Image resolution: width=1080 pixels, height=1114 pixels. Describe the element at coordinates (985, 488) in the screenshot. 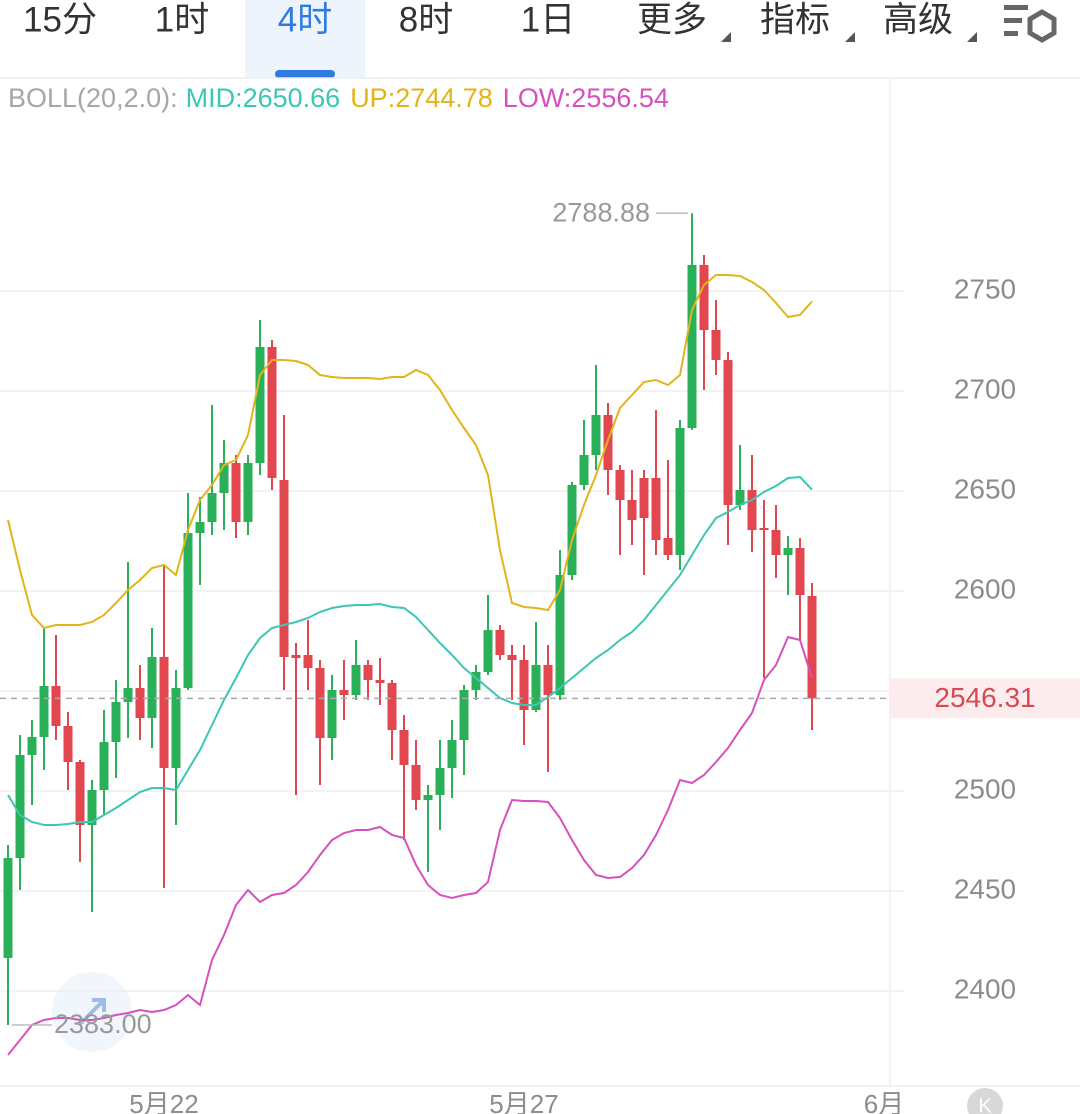

I see `y-tick-label: 2650` at that location.